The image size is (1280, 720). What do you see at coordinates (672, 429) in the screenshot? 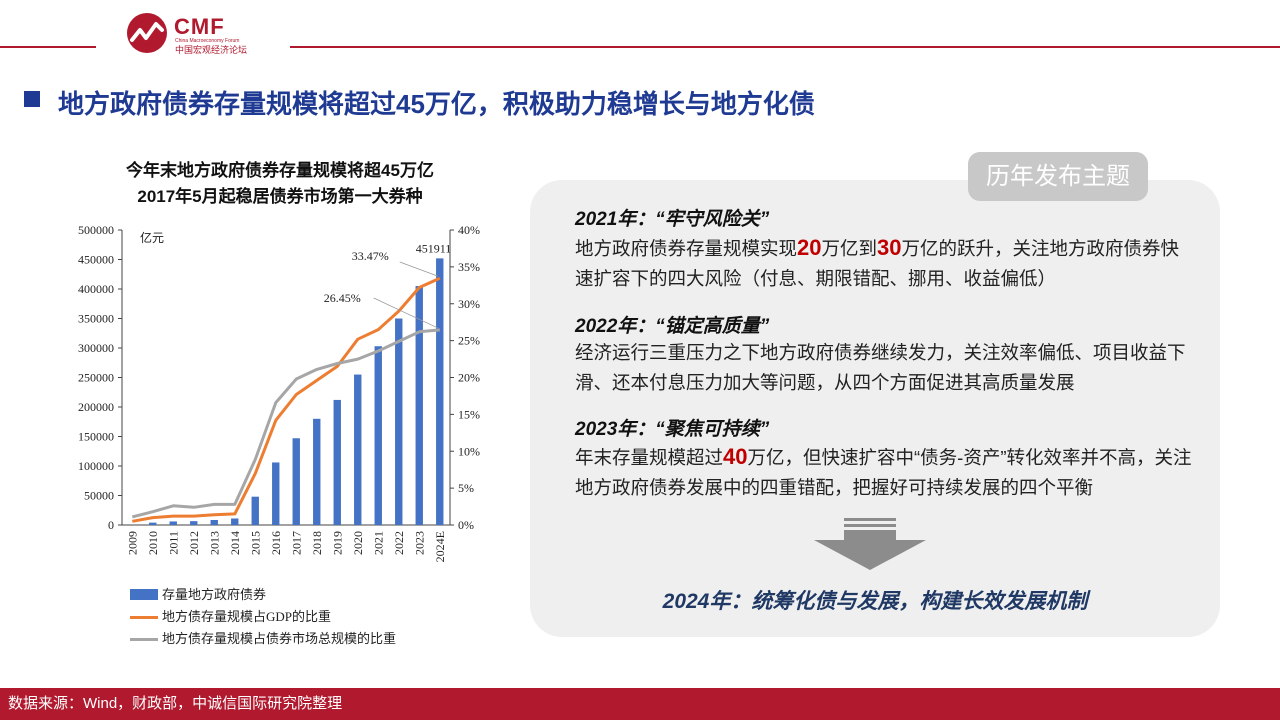
I see `theme-2023-heading: 2023年：“聚焦可持续”` at bounding box center [672, 429].